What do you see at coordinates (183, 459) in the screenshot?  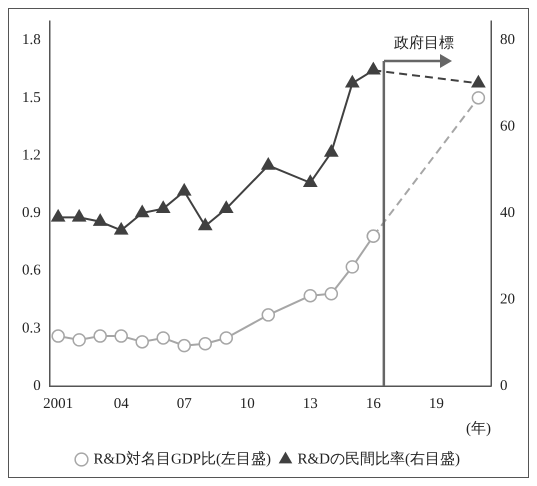 I see `legend-label: R&D対名目GDP比(左目盛)` at bounding box center [183, 459].